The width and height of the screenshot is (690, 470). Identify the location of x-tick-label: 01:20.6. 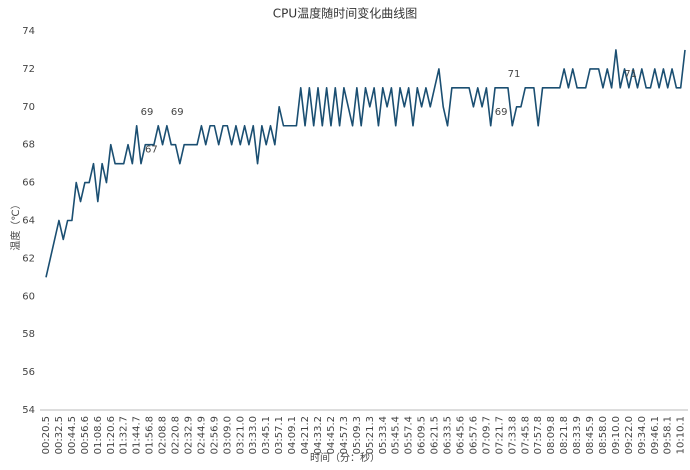
(111, 435).